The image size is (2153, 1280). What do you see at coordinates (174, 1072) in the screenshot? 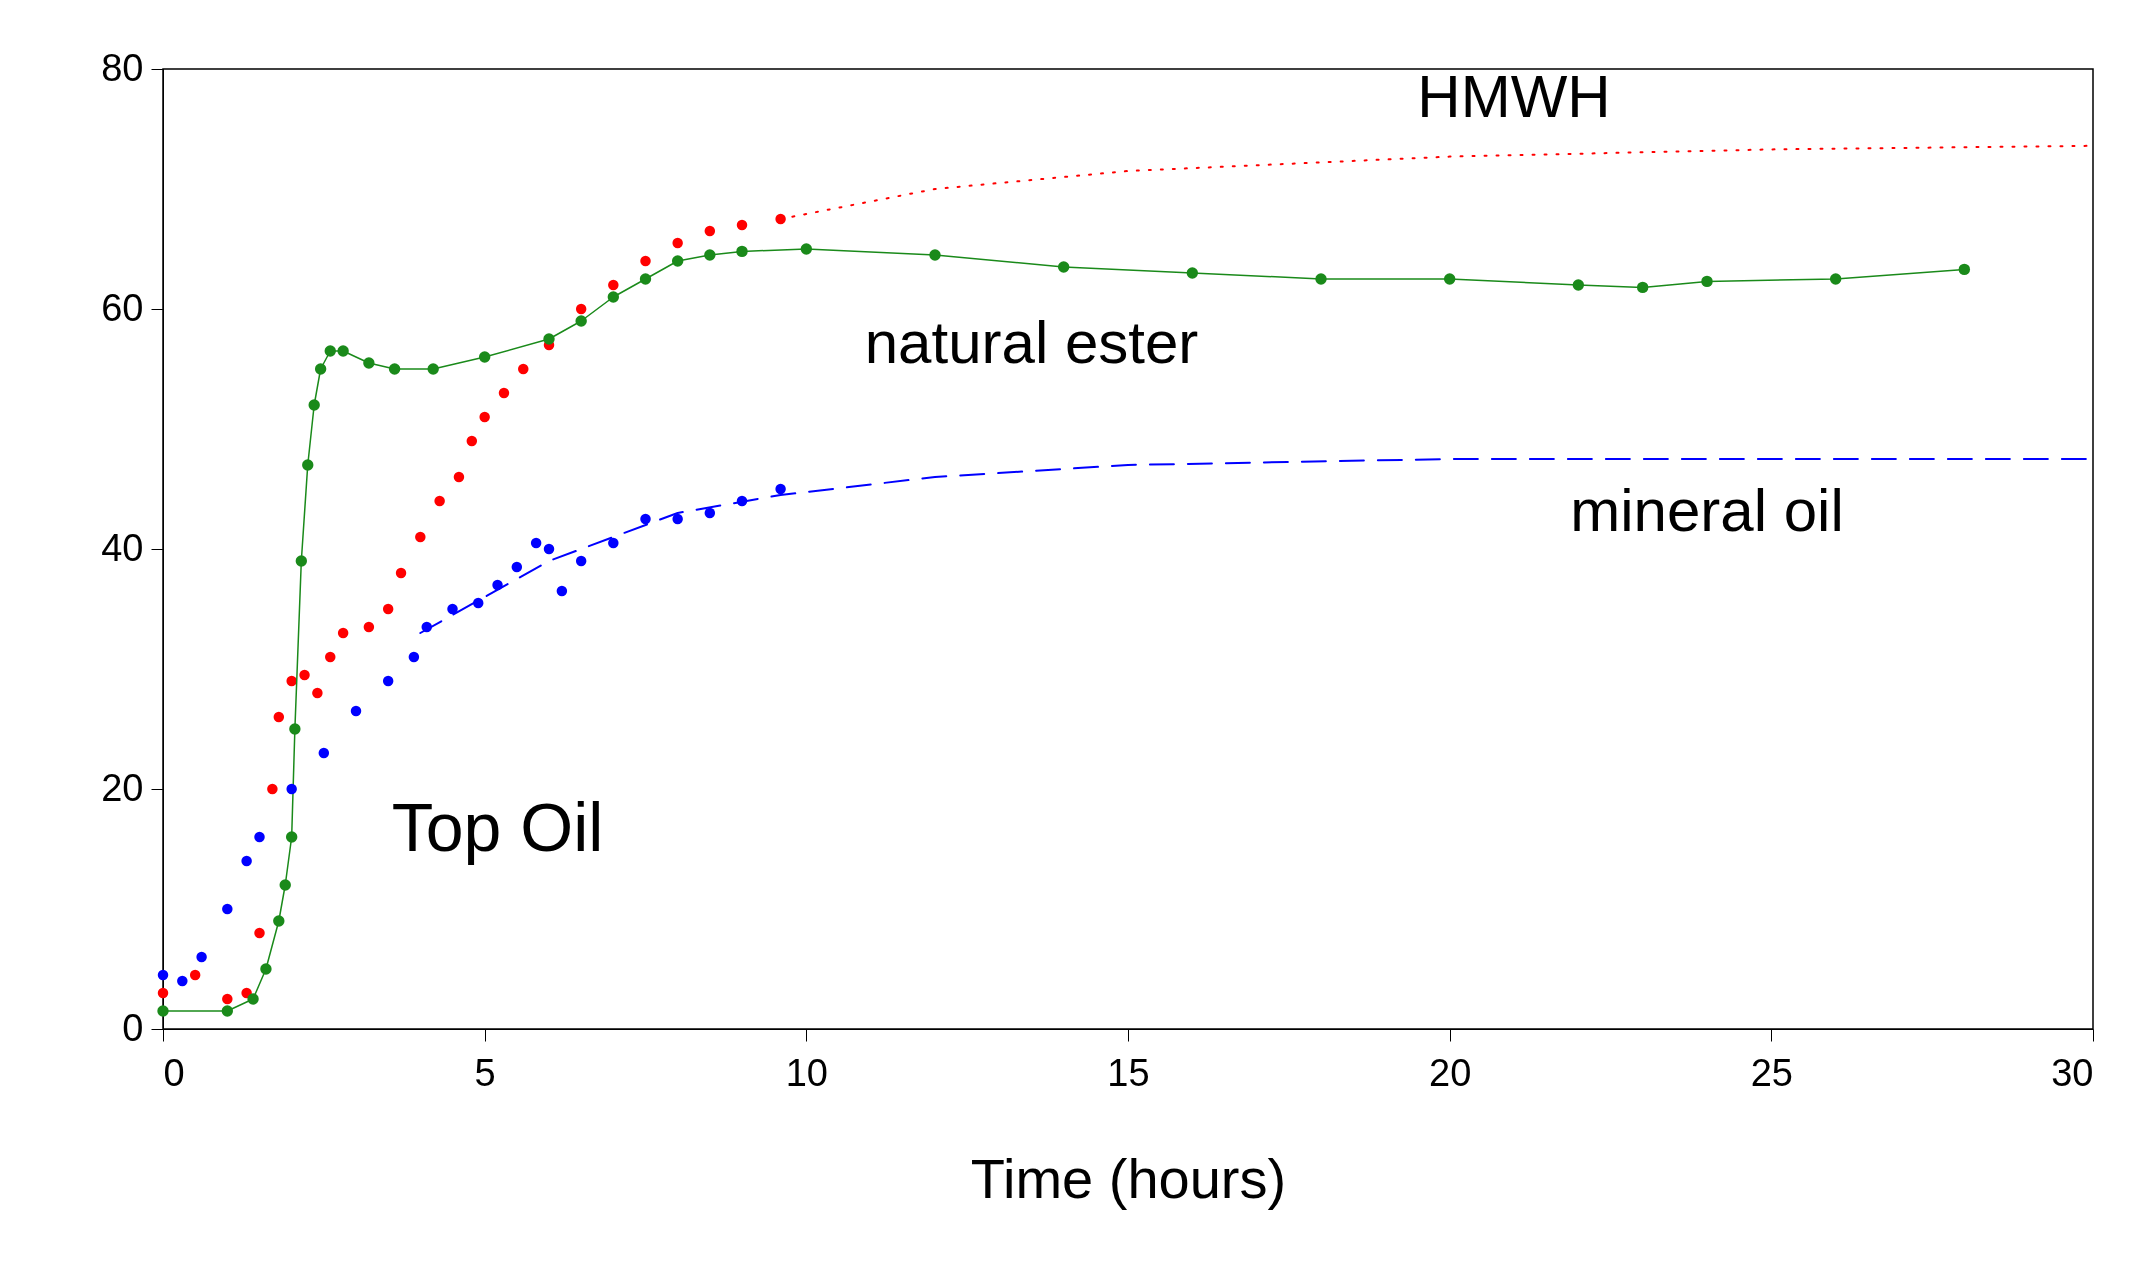
I see `x-tick-label: 0` at bounding box center [174, 1072].